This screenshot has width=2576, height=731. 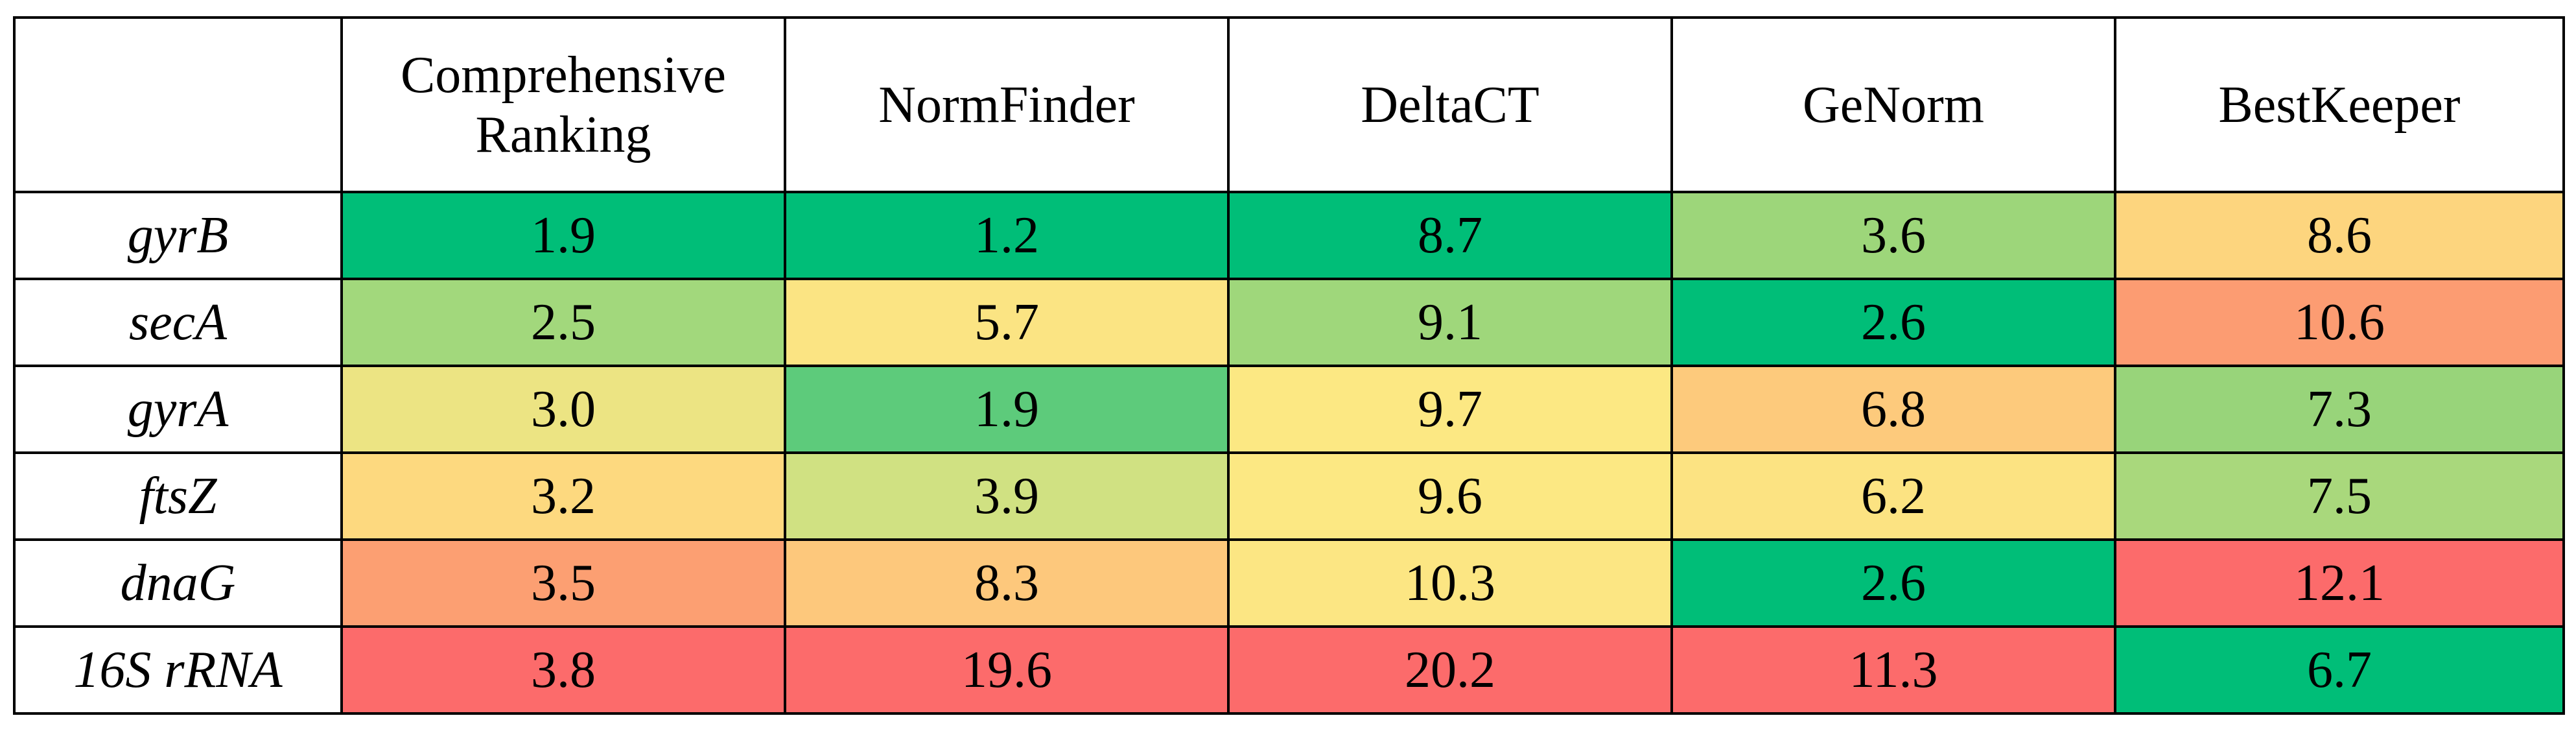 I want to click on table-row: secA 2.5 5.7 9.1 2.6 10.6, so click(x=1289, y=323).